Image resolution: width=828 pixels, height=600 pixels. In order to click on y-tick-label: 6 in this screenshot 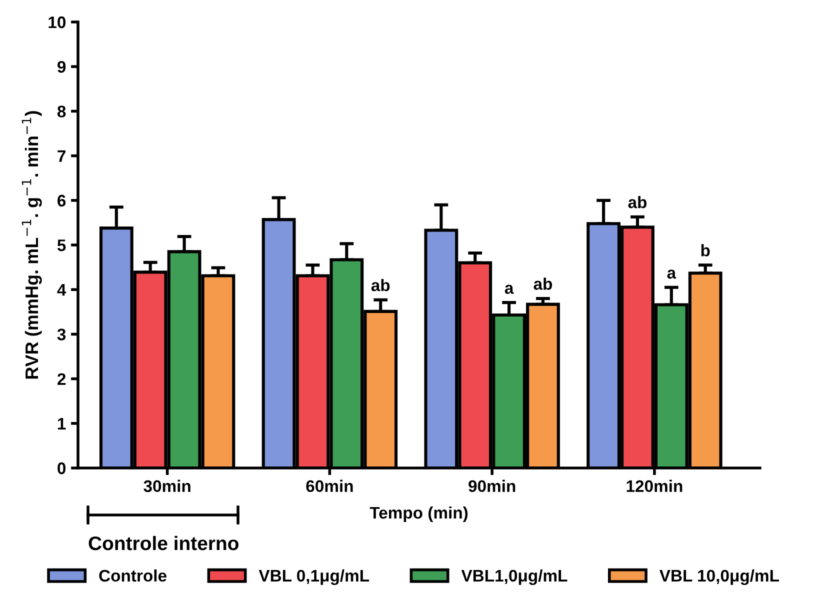, I will do `click(62, 200)`.